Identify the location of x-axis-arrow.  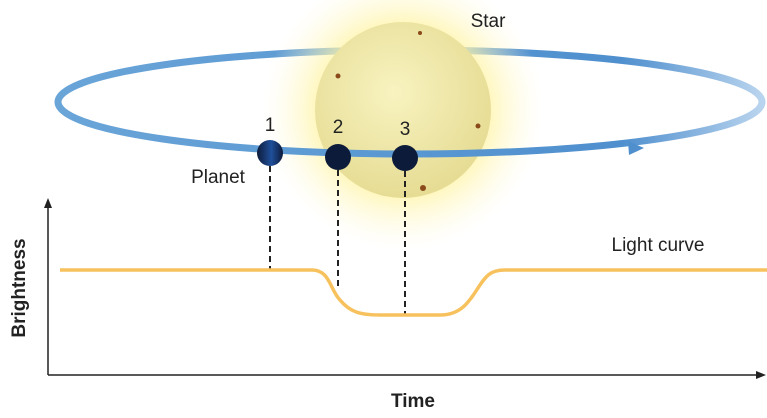
(761, 375).